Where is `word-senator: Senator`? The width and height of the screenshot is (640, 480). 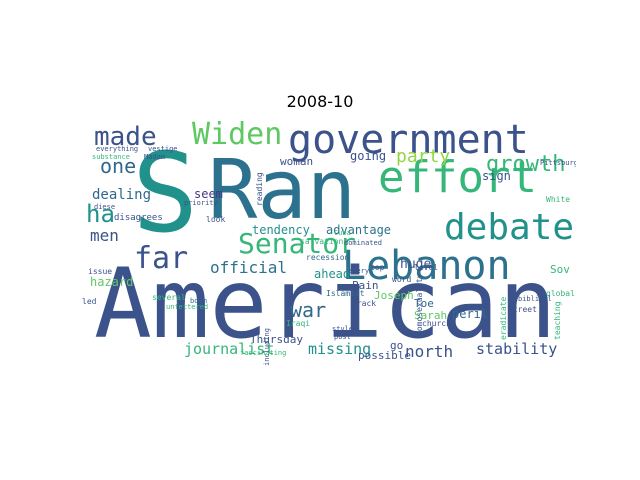
word-senator: Senator is located at coordinates (297, 243).